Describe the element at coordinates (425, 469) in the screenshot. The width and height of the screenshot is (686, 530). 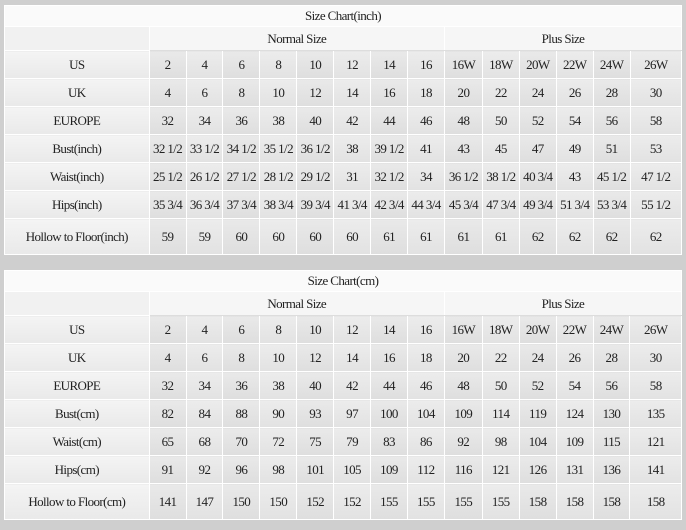
I see `size-cell: 112` at that location.